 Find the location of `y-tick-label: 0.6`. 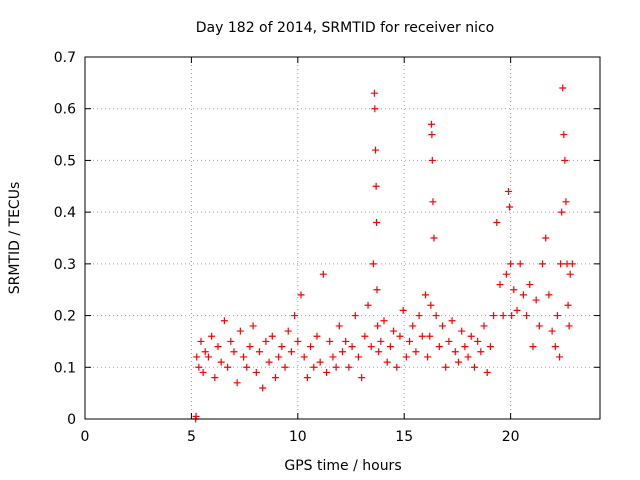

y-tick-label: 0.6 is located at coordinates (65, 110).